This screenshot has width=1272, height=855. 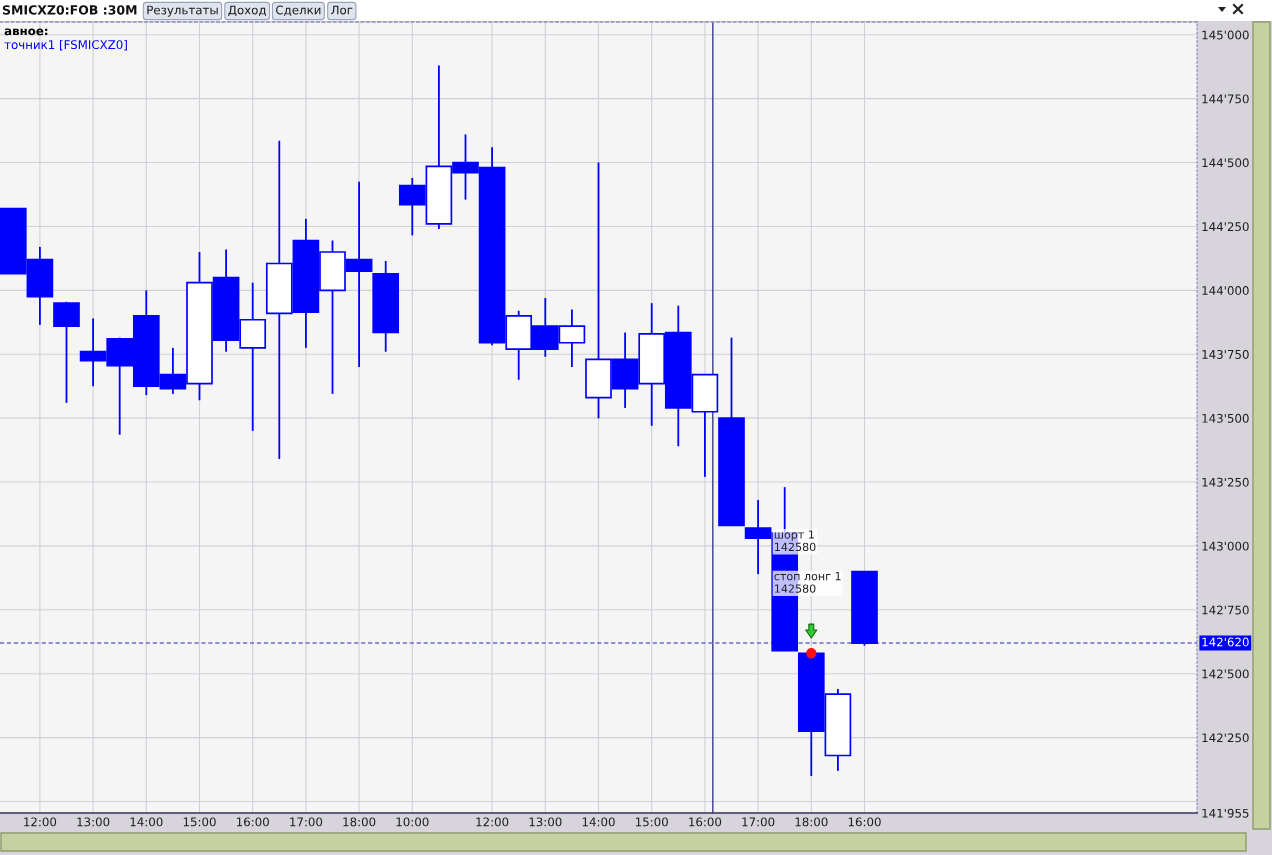 What do you see at coordinates (1225, 674) in the screenshot?
I see `y-tick-label: 142'500` at bounding box center [1225, 674].